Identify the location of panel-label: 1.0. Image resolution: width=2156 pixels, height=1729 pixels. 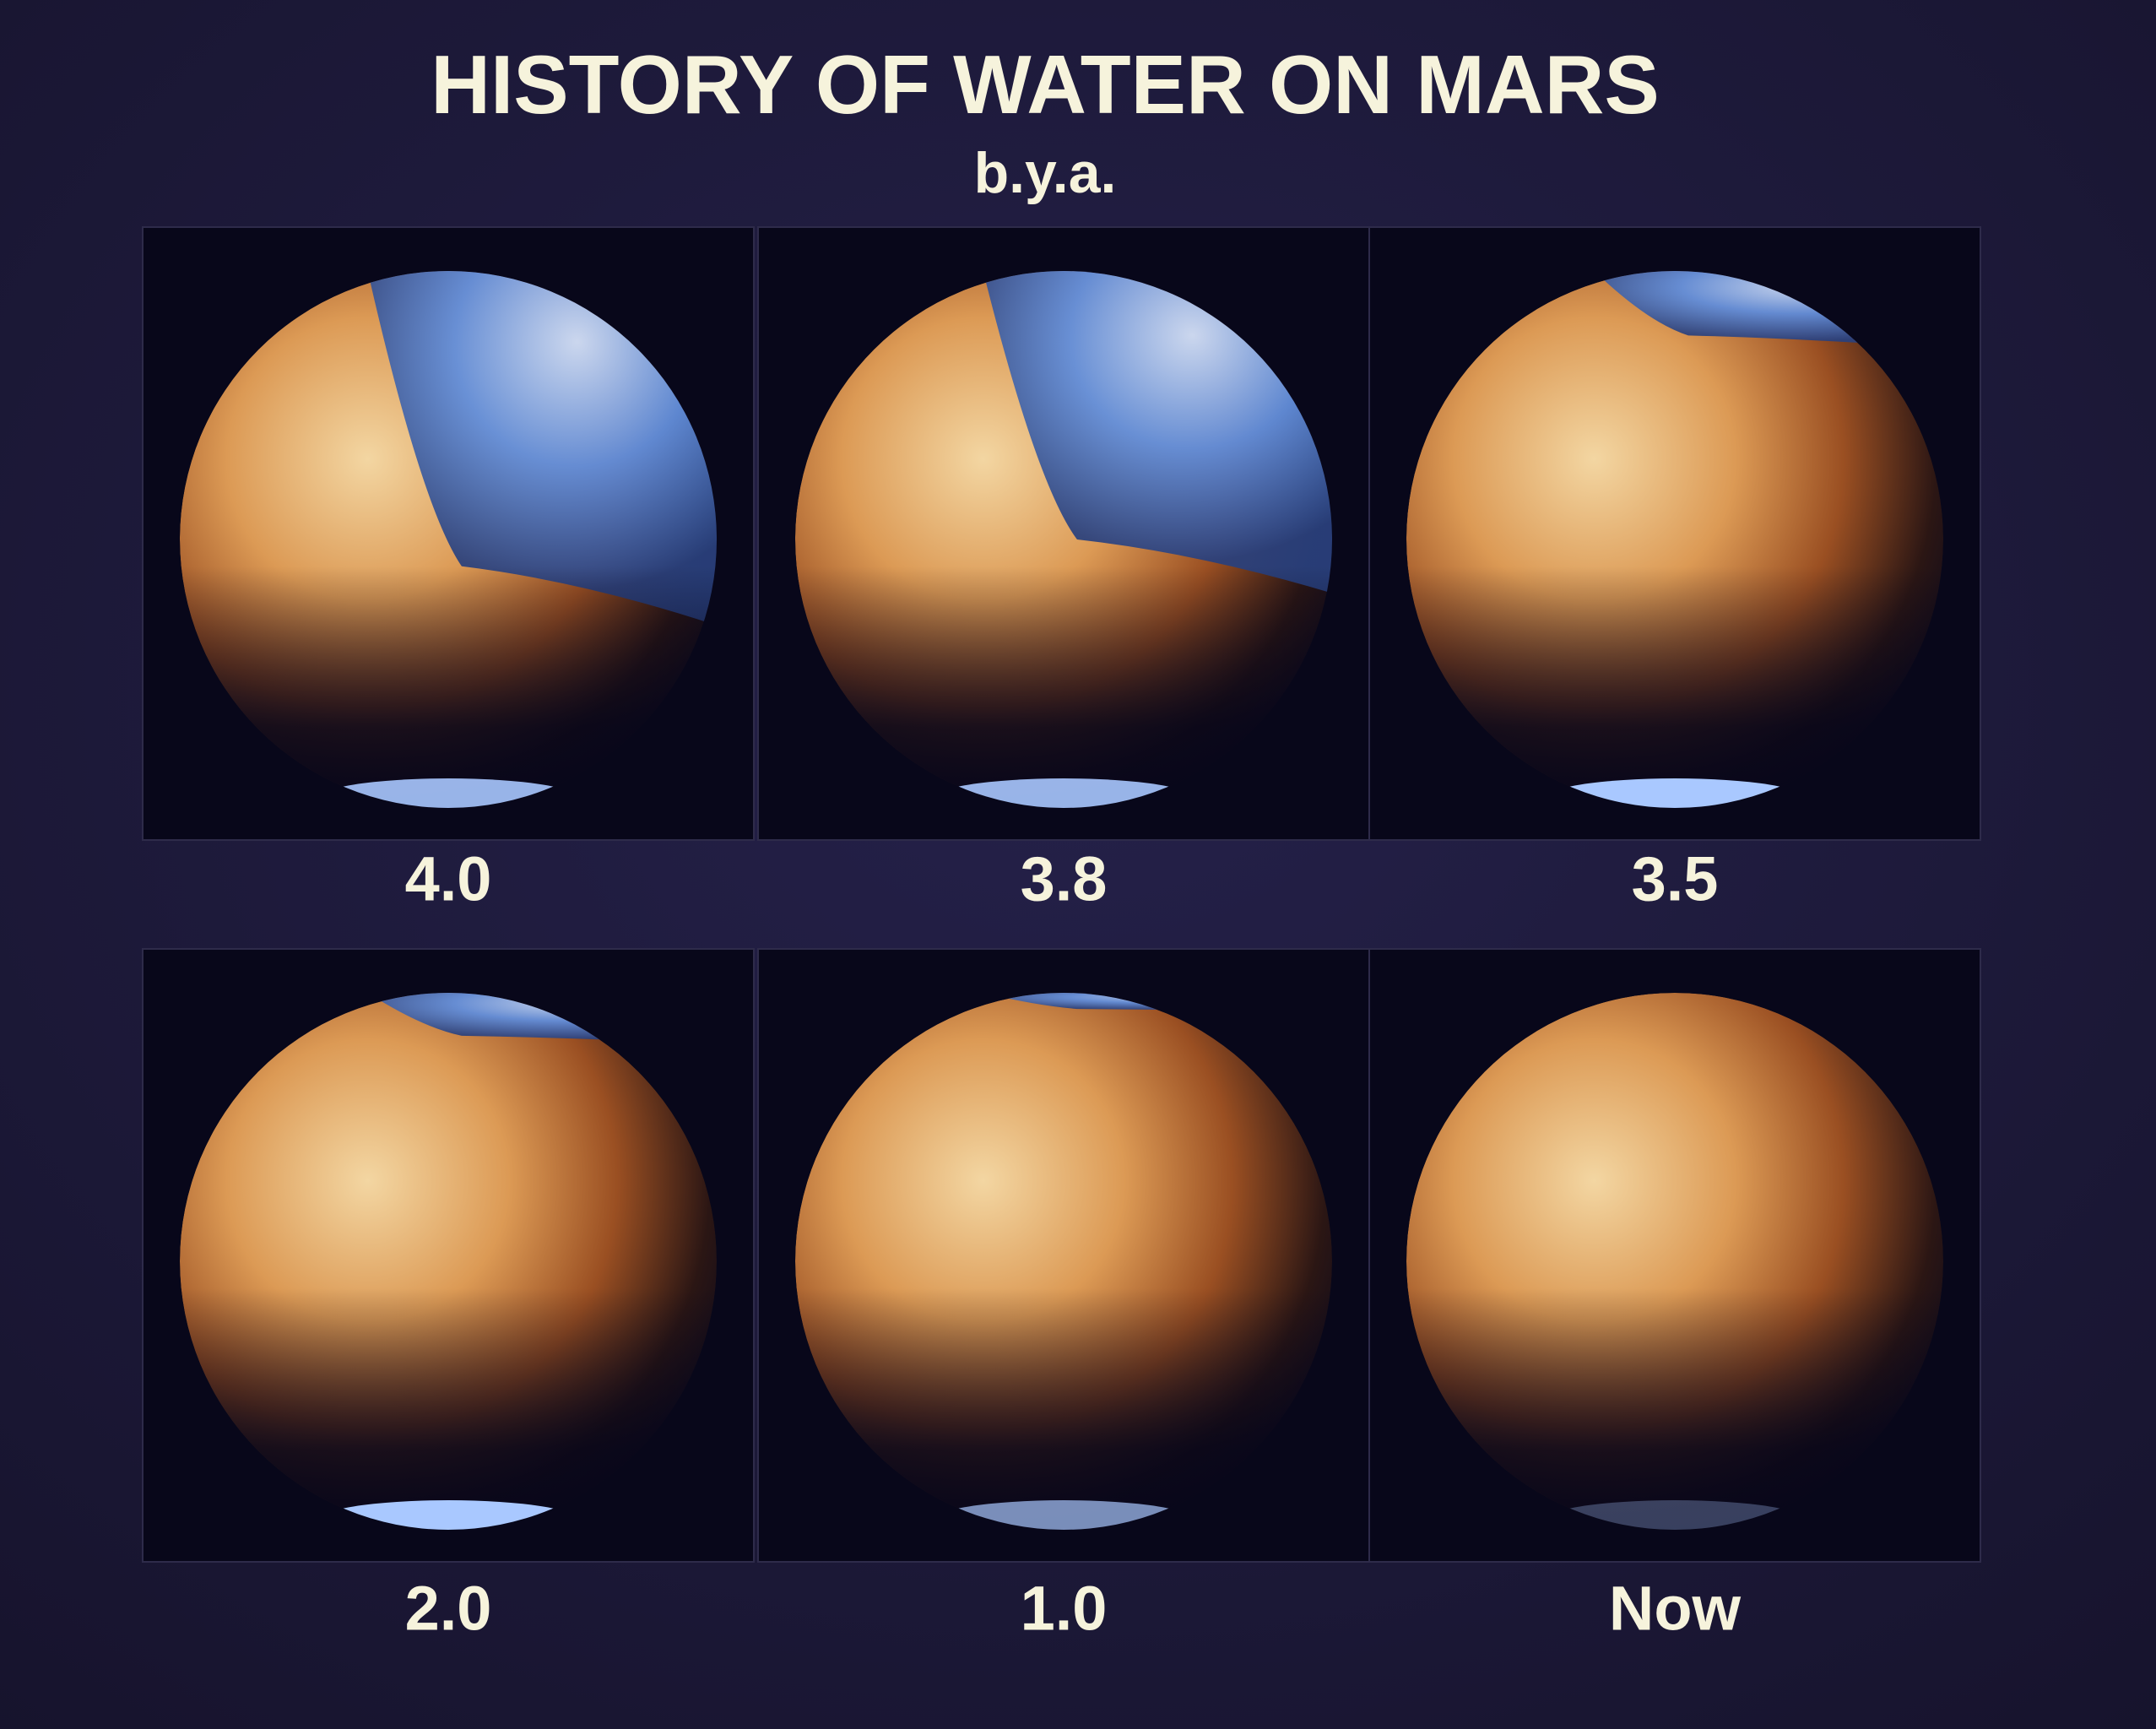
(1064, 1609).